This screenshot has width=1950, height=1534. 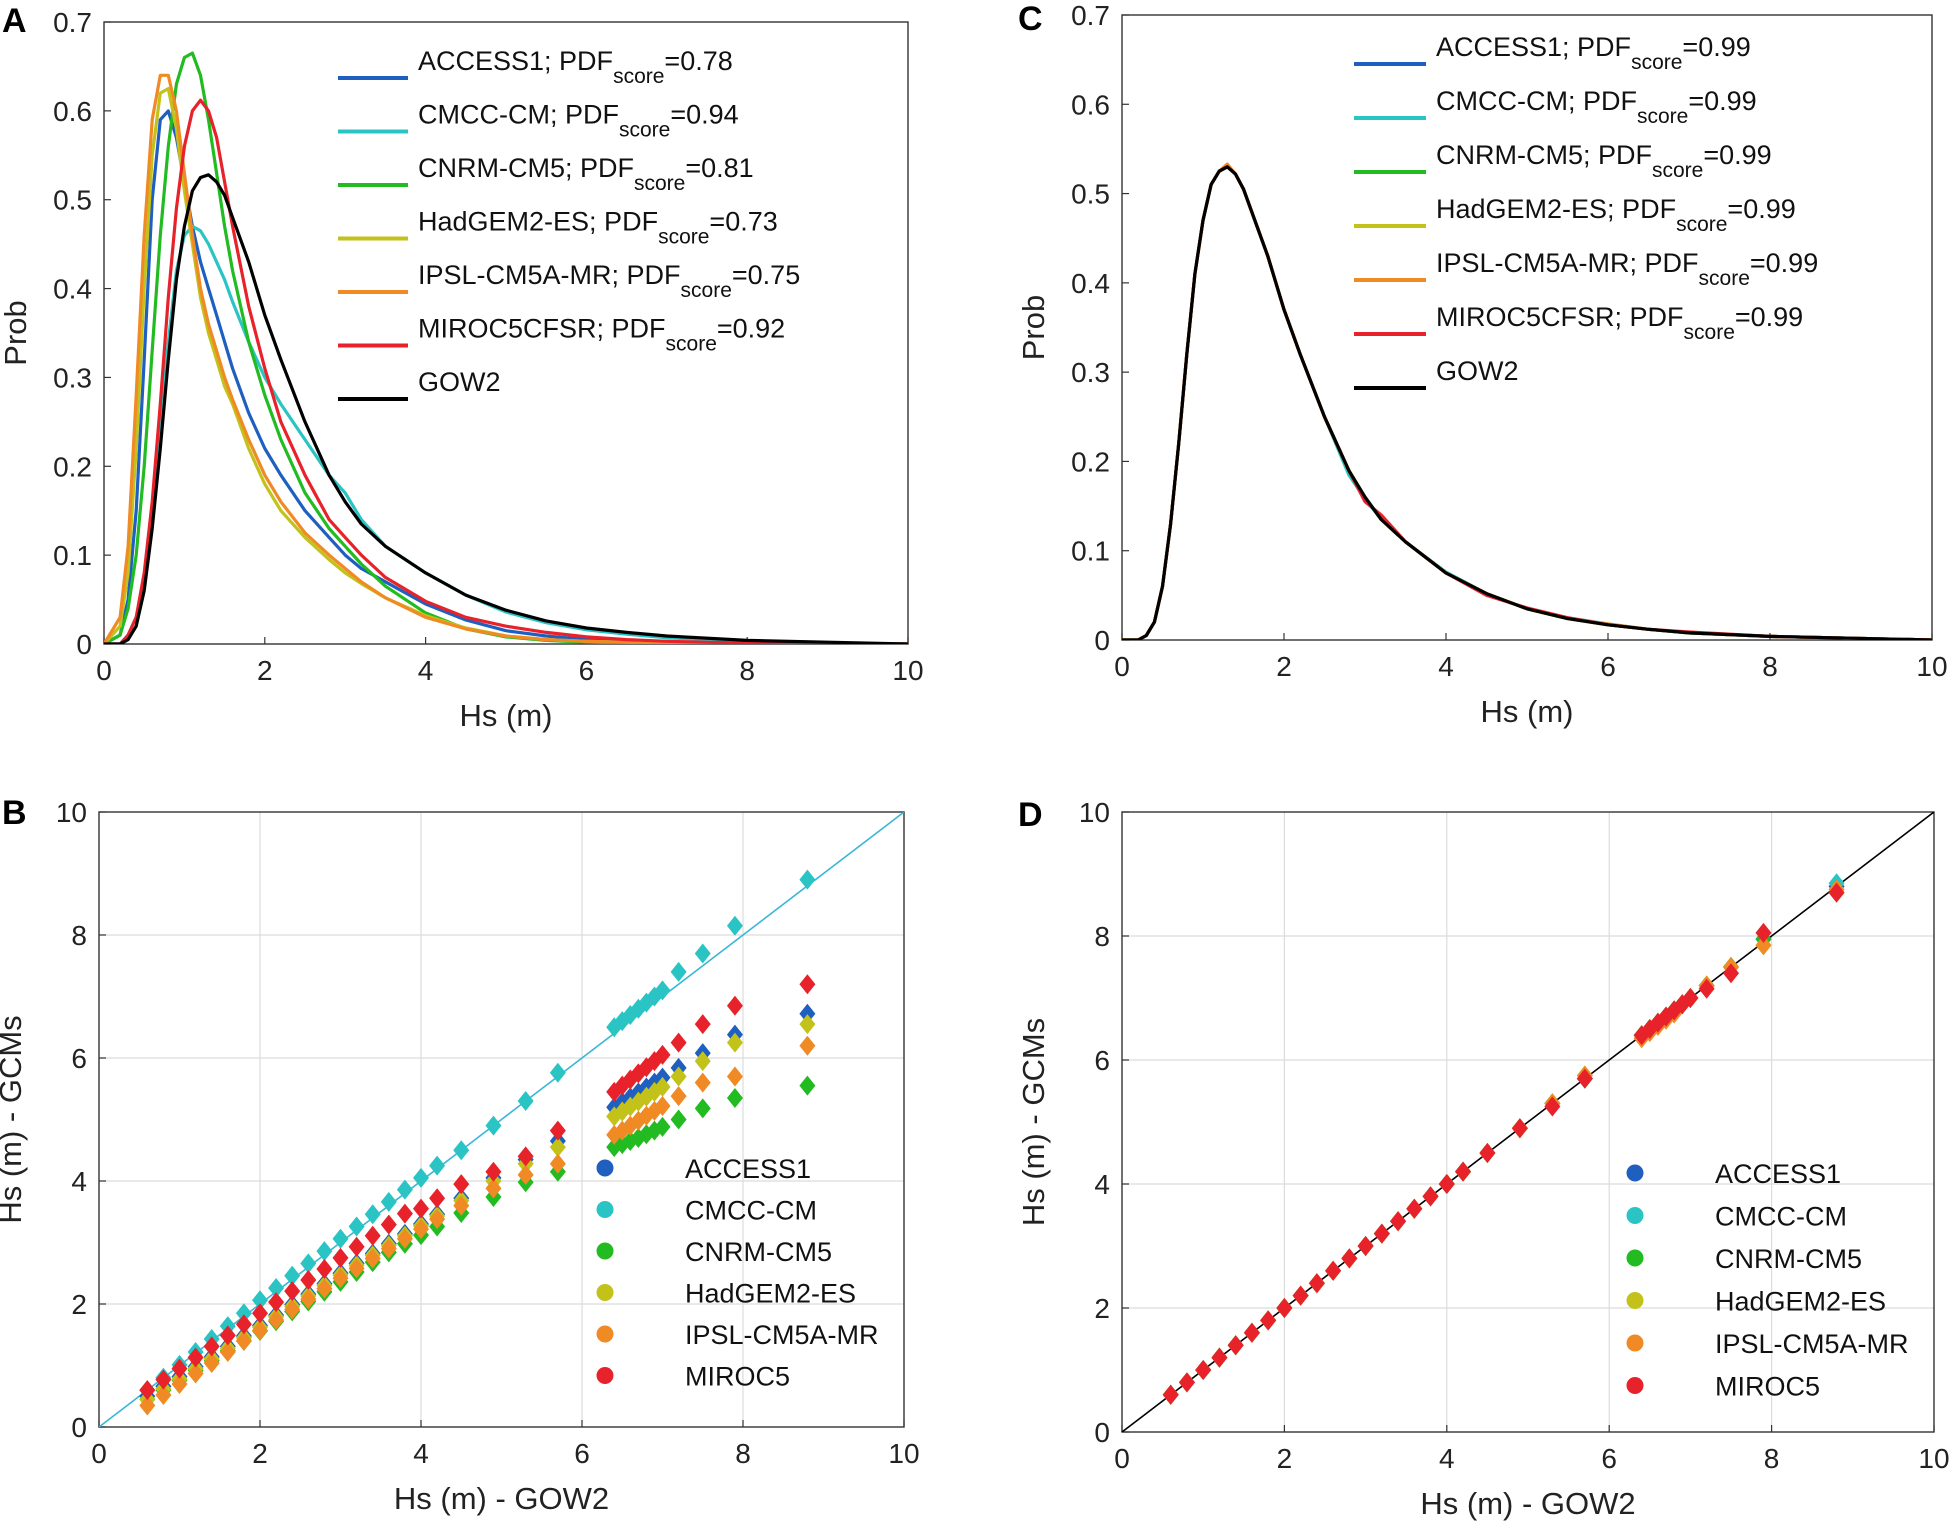 What do you see at coordinates (1609, 1458) in the screenshot?
I see `x-tick-label: 6` at bounding box center [1609, 1458].